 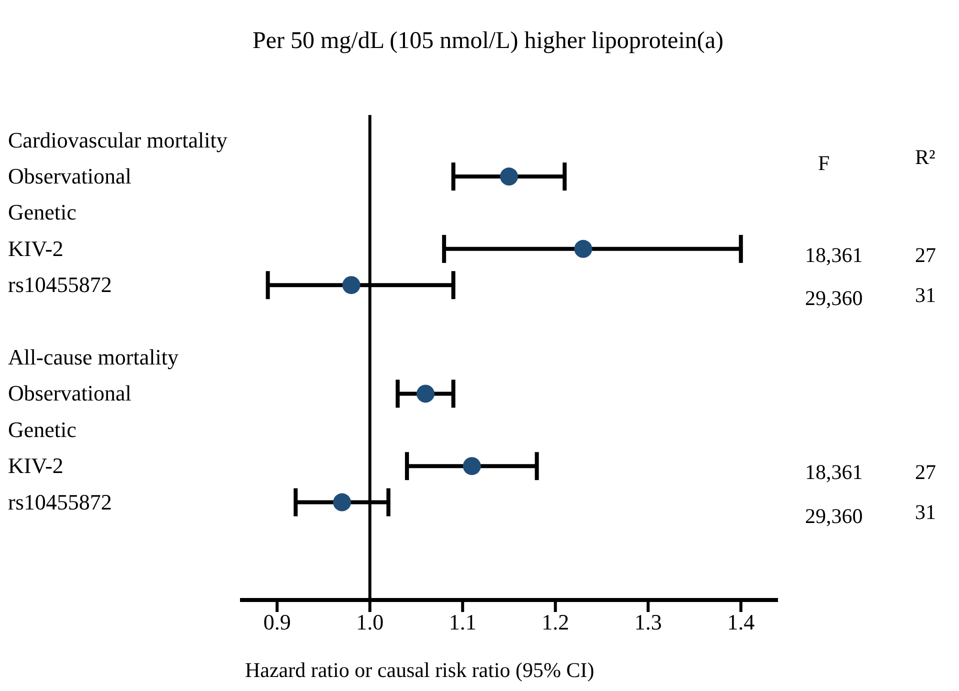 I want to click on x-tick-label: 1.1, so click(x=462, y=622).